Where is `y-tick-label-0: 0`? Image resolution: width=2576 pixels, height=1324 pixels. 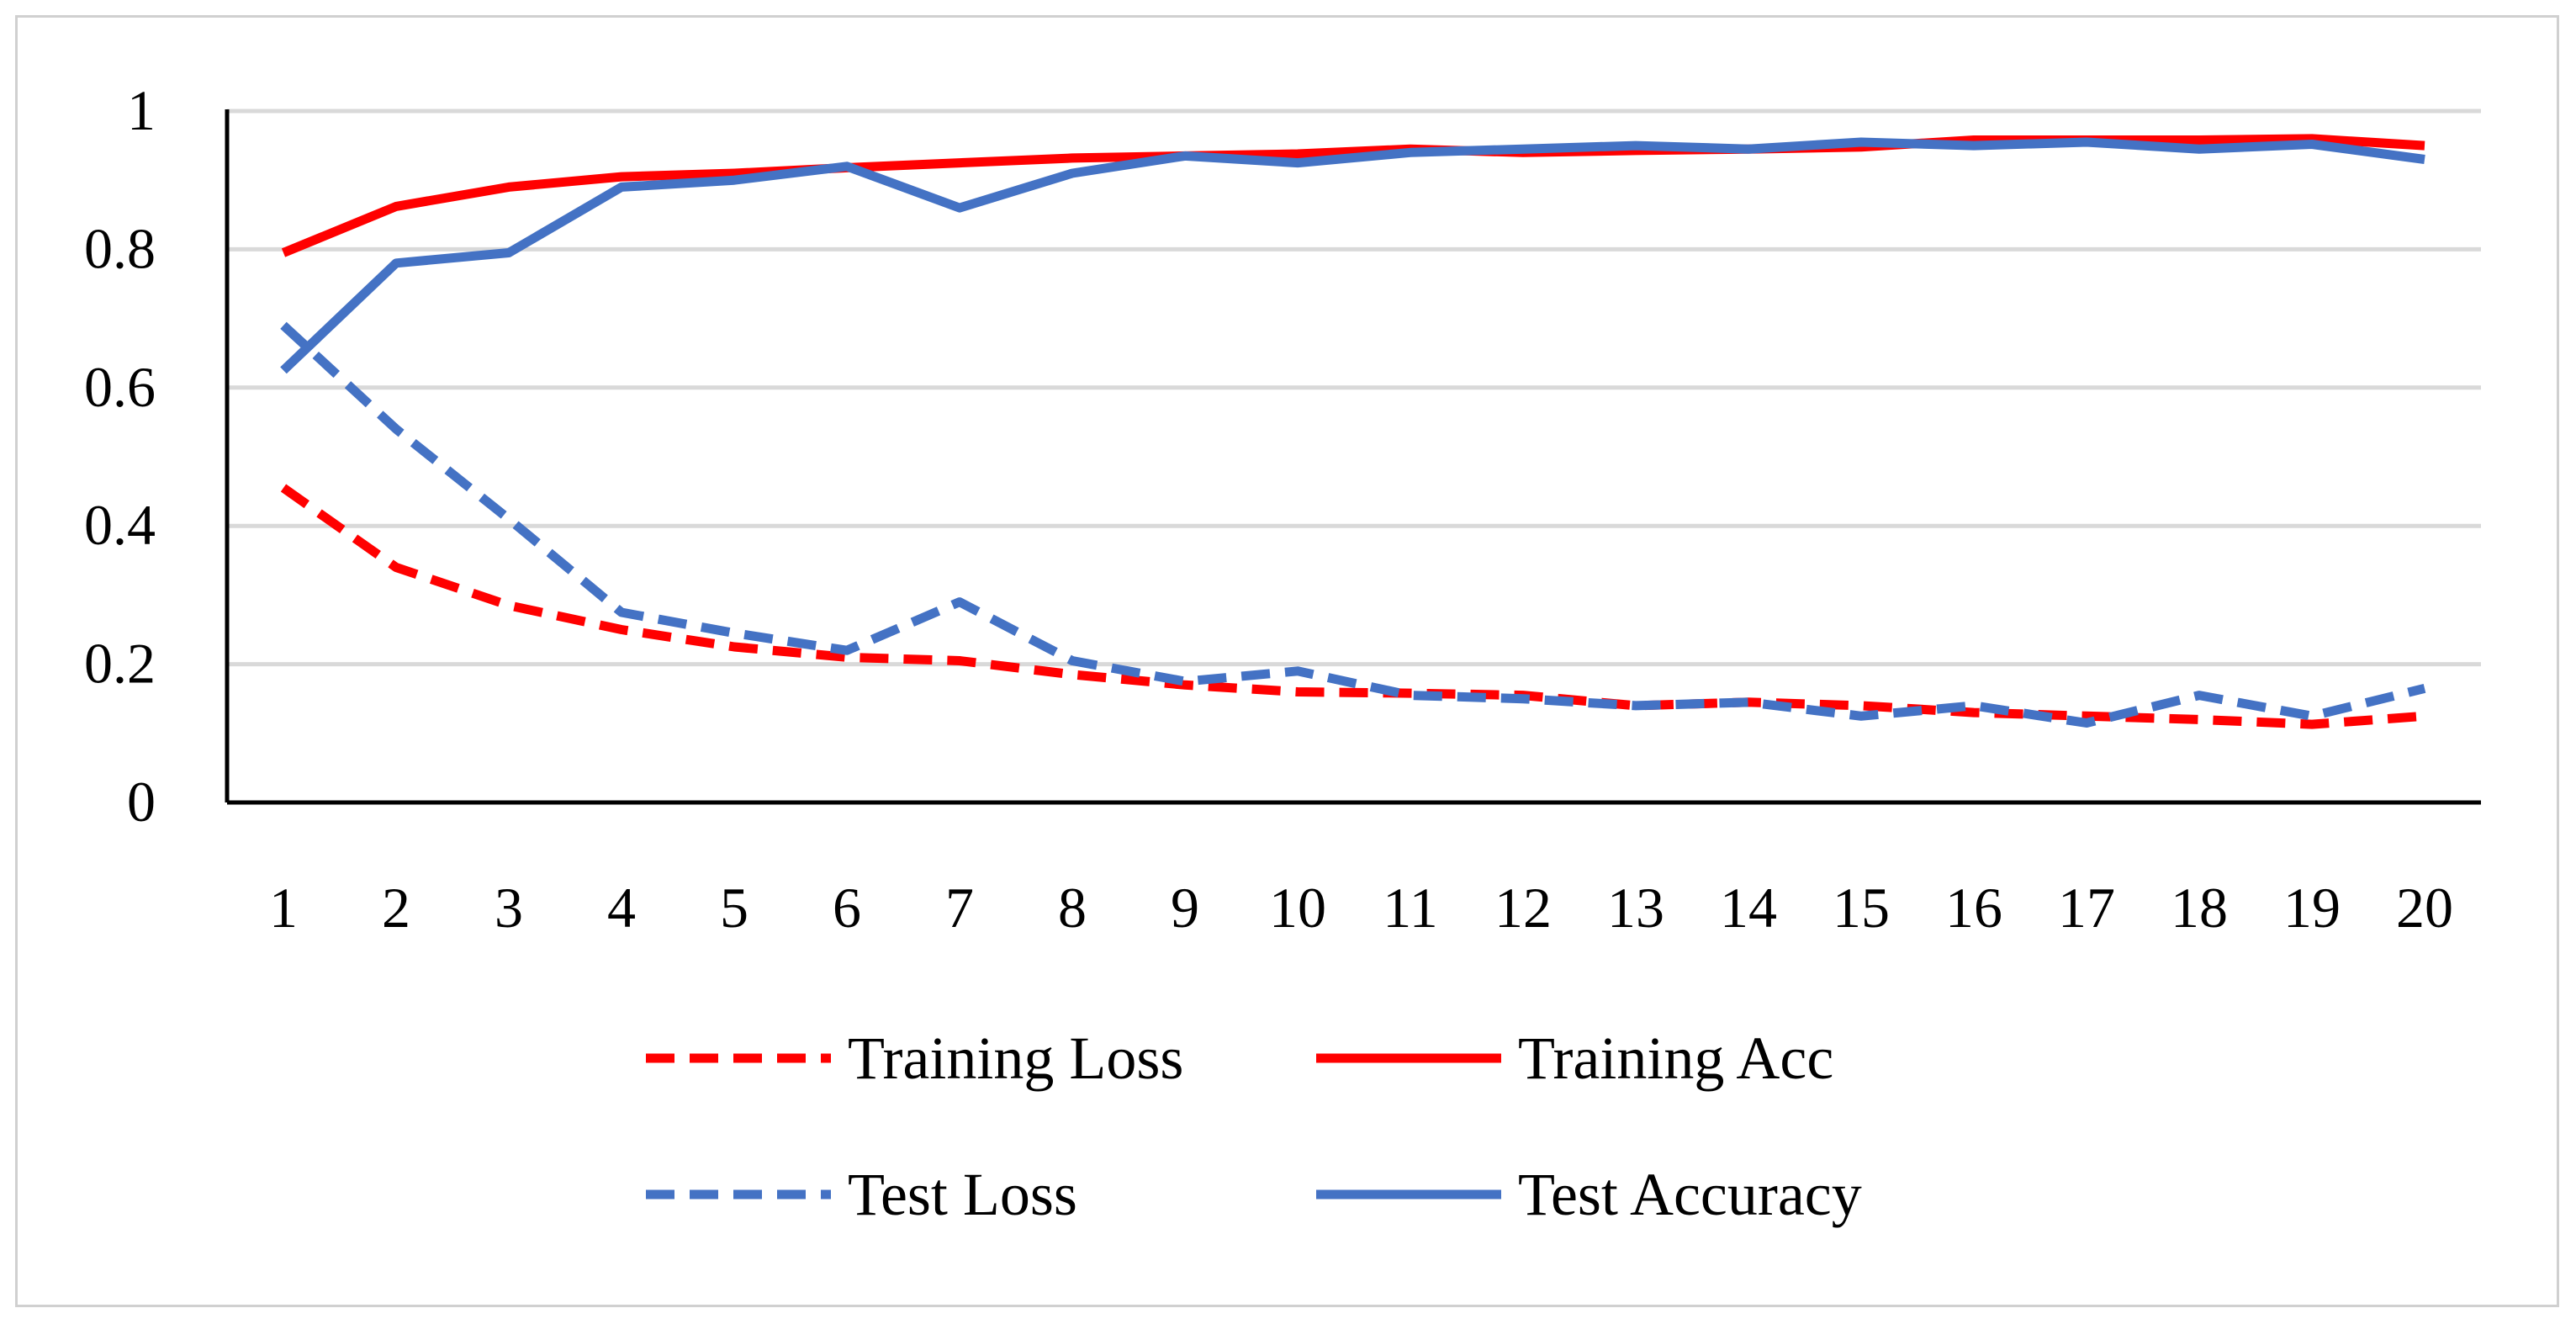
y-tick-label-0: 0 is located at coordinates (141, 802).